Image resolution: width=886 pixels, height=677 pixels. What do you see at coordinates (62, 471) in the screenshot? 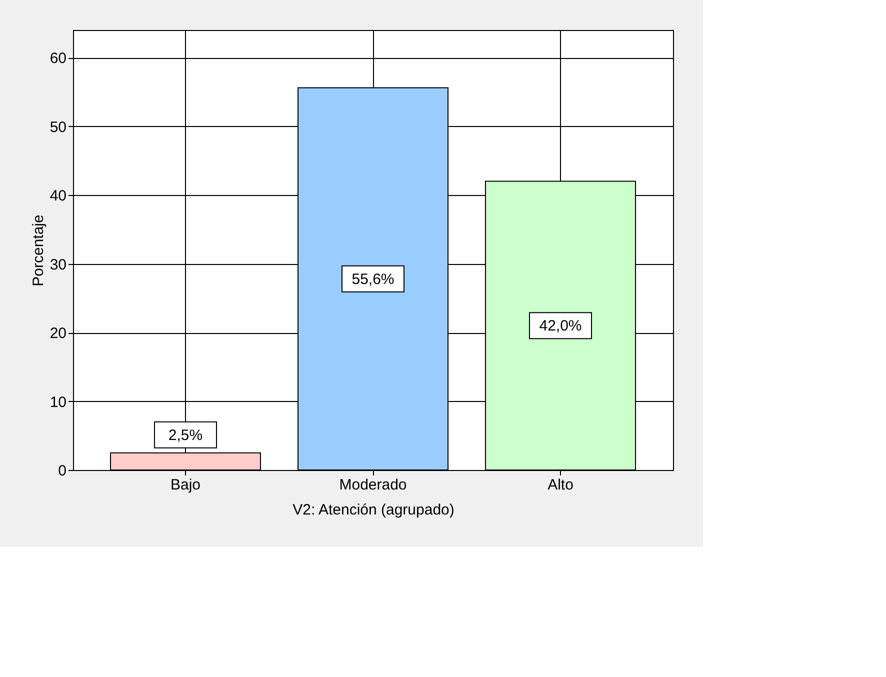
I see `y-tick-label: 0` at bounding box center [62, 471].